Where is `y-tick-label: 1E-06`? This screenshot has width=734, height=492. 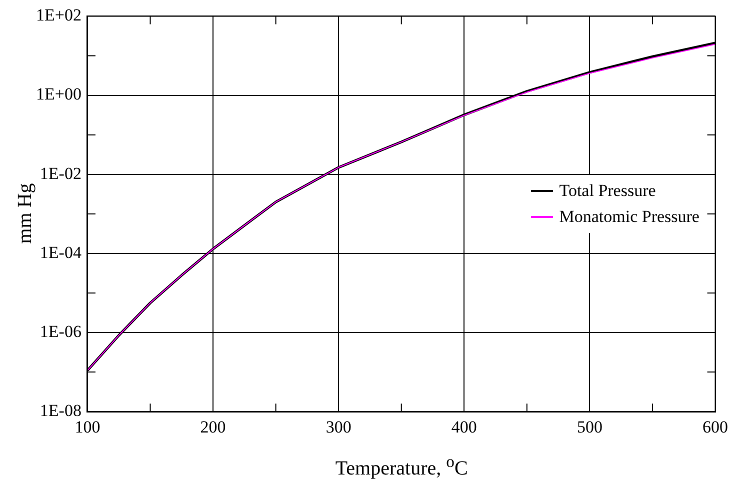
y-tick-label: 1E-06 is located at coordinates (61, 331).